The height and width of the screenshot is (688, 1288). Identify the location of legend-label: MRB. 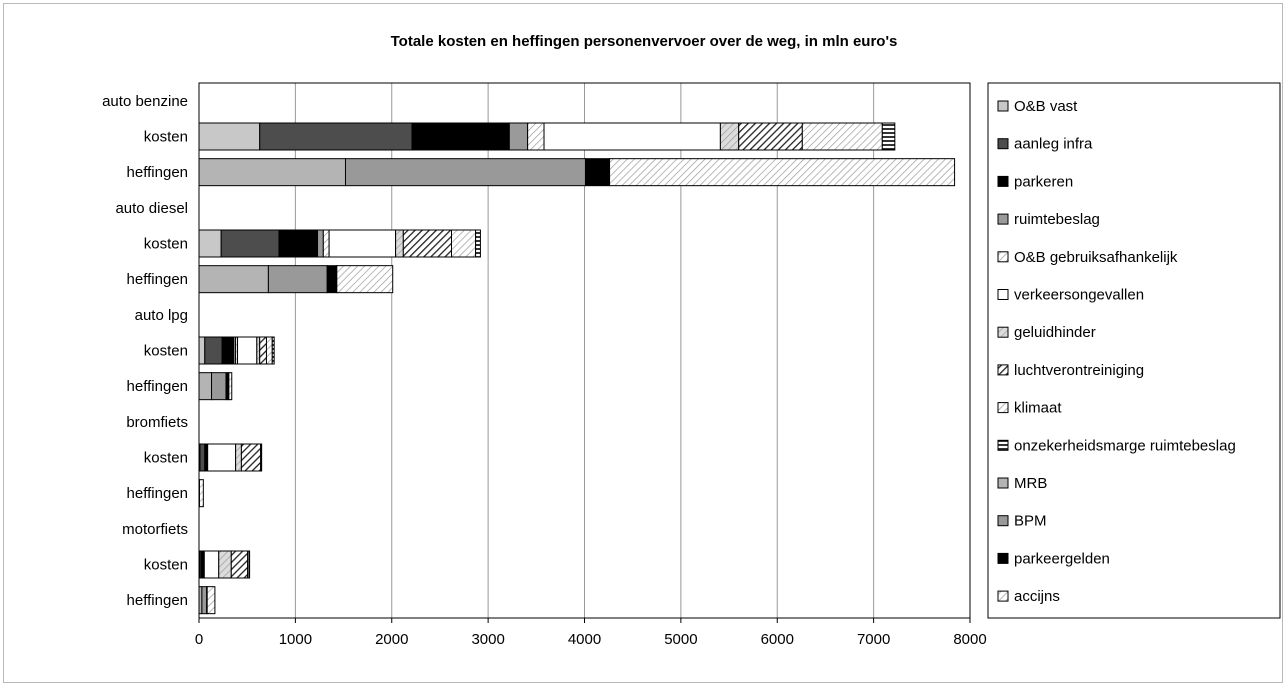
(1030, 483).